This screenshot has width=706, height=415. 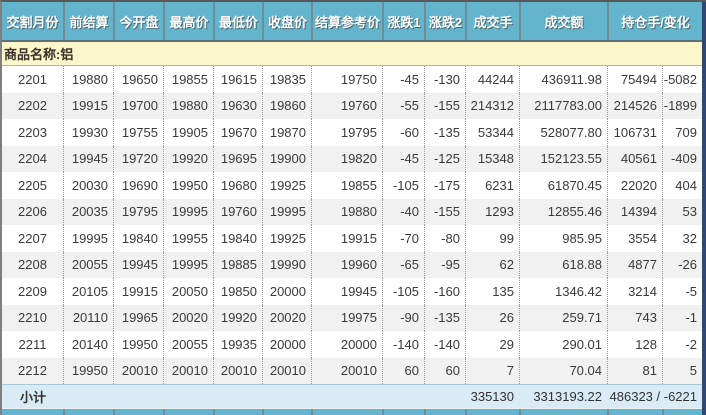 I want to click on cell-low: 19695, so click(x=237, y=158).